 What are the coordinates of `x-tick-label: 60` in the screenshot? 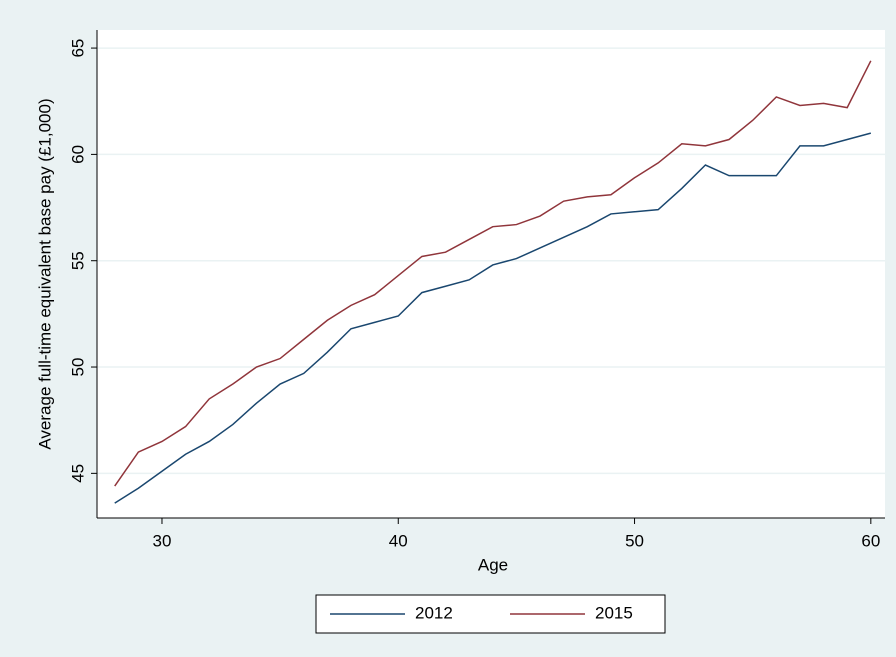 It's located at (870, 540).